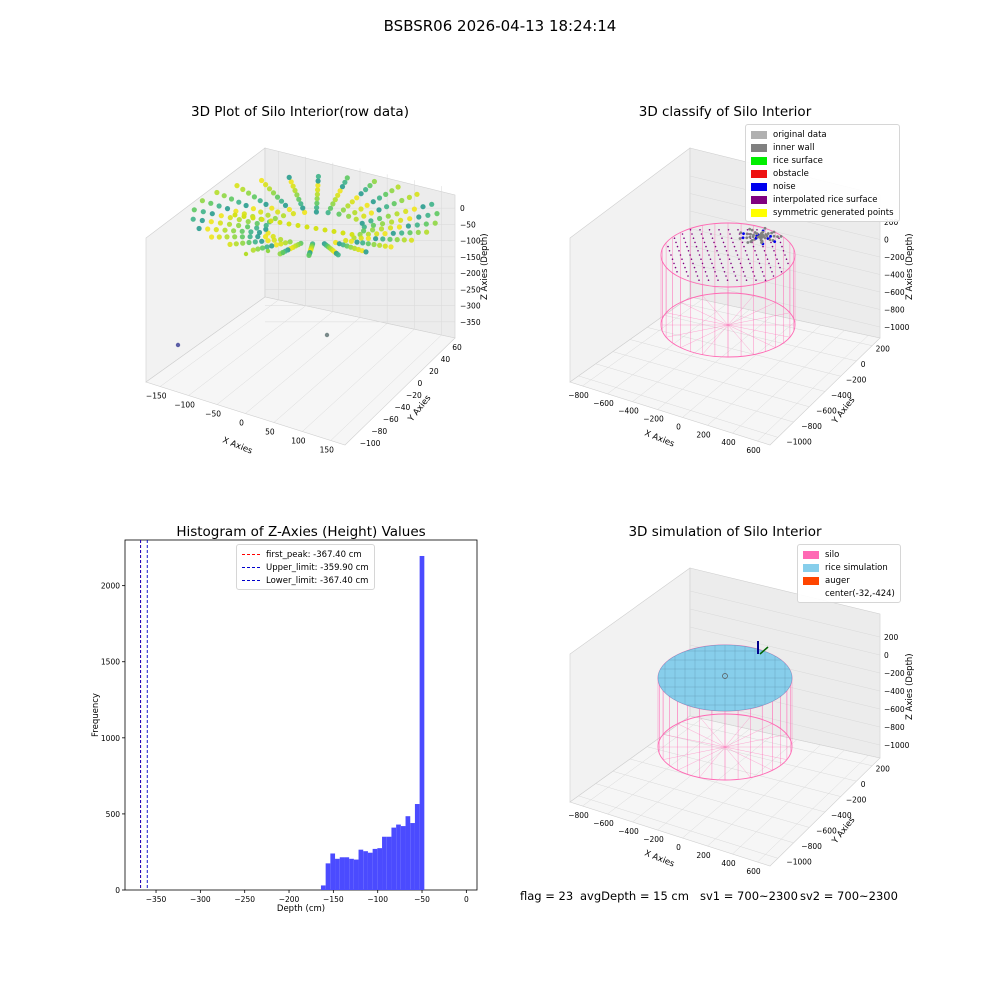 This screenshot has height=1000, width=1000. What do you see at coordinates (110, 738) in the screenshot?
I see `y-tick-label: 1000` at bounding box center [110, 738].